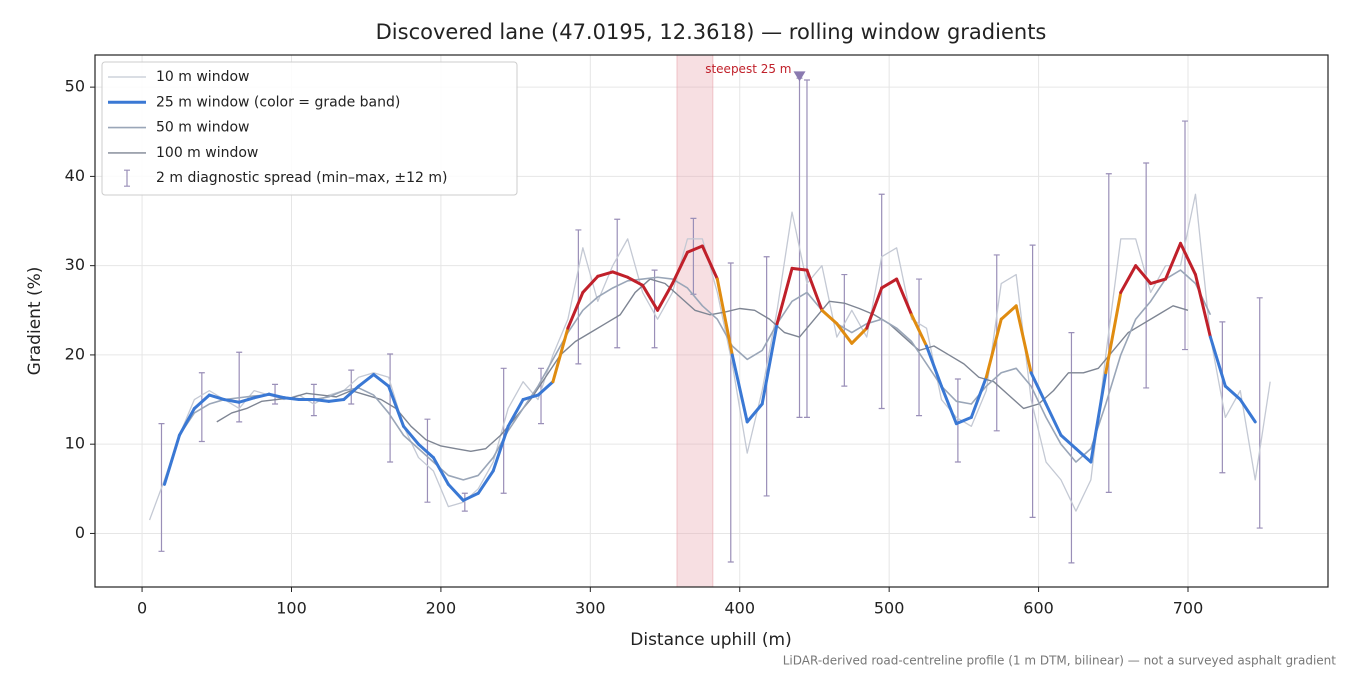 This screenshot has width=1350, height=675. I want to click on legend-label: 2 m diagnostic spread (min–max, ±12 m), so click(301, 178).